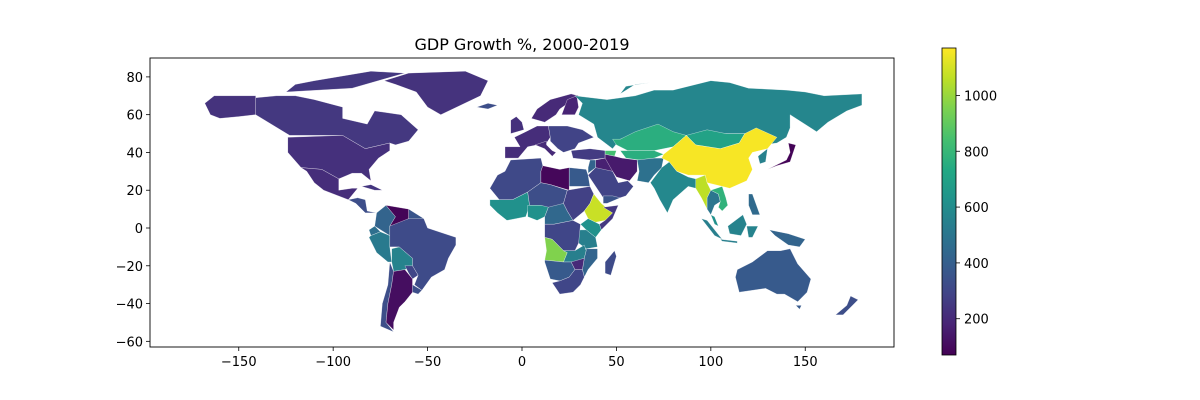 The height and width of the screenshot is (400, 1200). Describe the element at coordinates (568, 282) in the screenshot. I see `region-south-africa` at that location.